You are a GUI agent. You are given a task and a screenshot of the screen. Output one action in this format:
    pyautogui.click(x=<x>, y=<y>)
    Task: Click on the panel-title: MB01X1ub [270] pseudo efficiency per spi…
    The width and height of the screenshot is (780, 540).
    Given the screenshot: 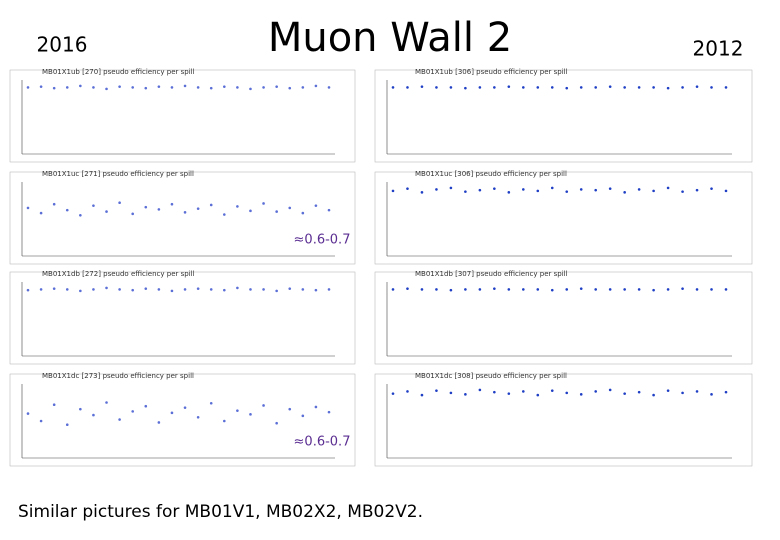 What is the action you would take?
    pyautogui.click(x=118, y=72)
    